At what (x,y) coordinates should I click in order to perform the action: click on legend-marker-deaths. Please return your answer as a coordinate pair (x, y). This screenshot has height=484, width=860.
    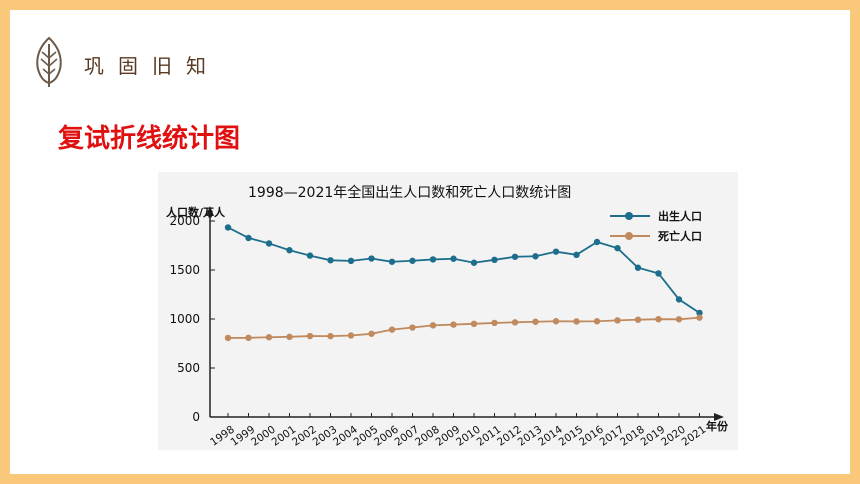
    Looking at the image, I should click on (630, 236).